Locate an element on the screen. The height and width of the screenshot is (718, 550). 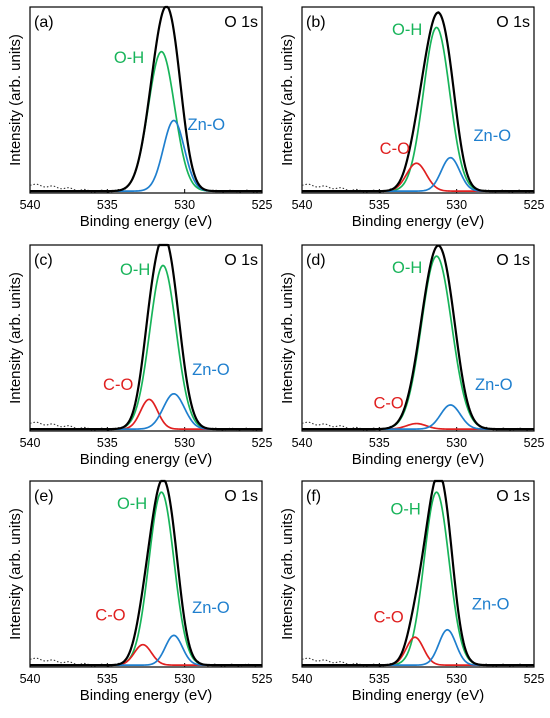
panel-letter: (b) is located at coordinates (316, 22).